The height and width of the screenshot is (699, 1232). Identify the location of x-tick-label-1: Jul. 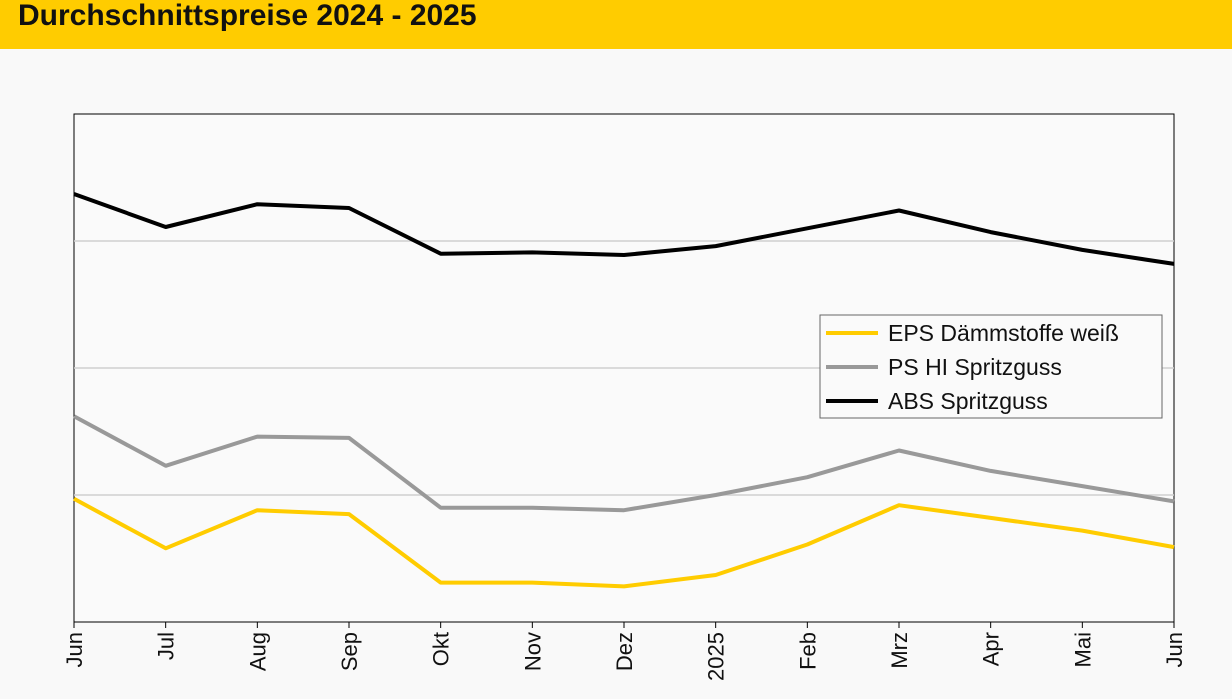
(166, 646).